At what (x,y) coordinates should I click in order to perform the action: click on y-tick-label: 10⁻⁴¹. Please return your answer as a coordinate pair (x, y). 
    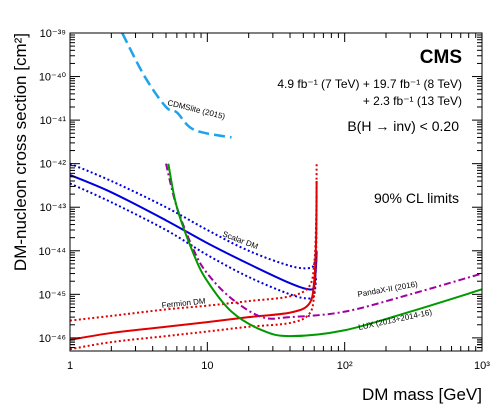
    Looking at the image, I should click on (53, 121).